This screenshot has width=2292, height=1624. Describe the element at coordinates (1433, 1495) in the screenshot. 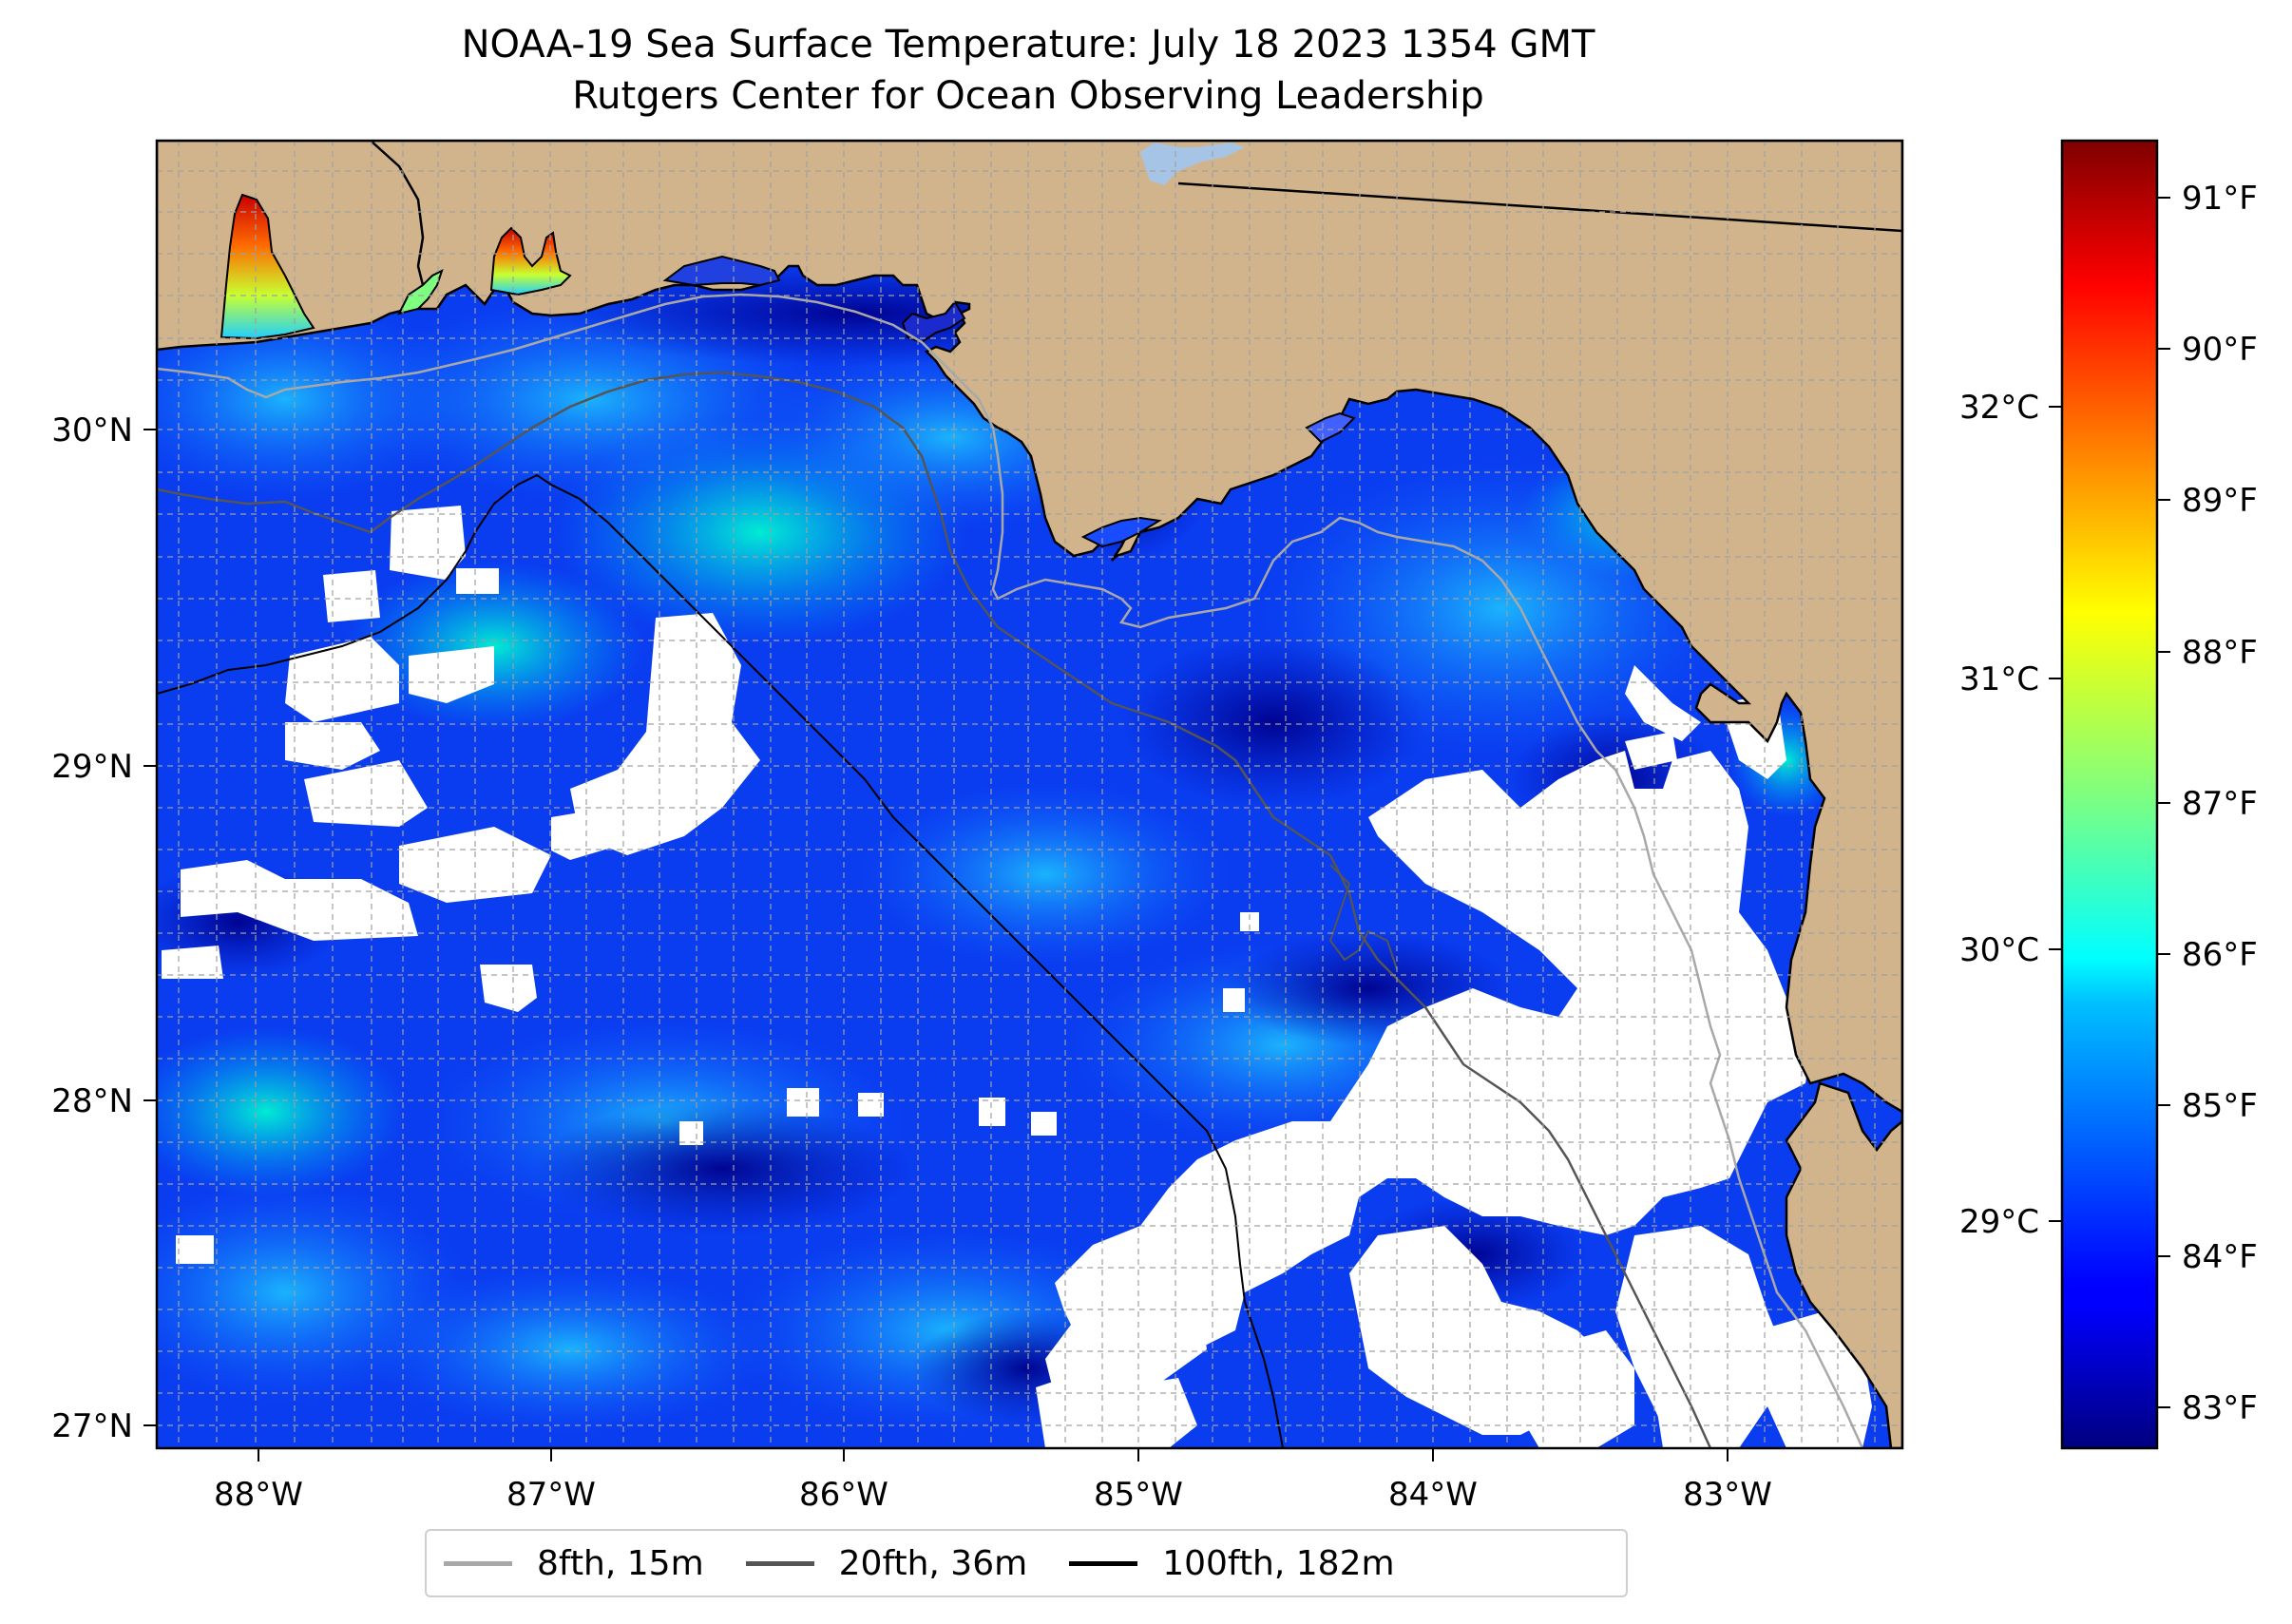

I see `lon-tick-84w: 84°W` at that location.